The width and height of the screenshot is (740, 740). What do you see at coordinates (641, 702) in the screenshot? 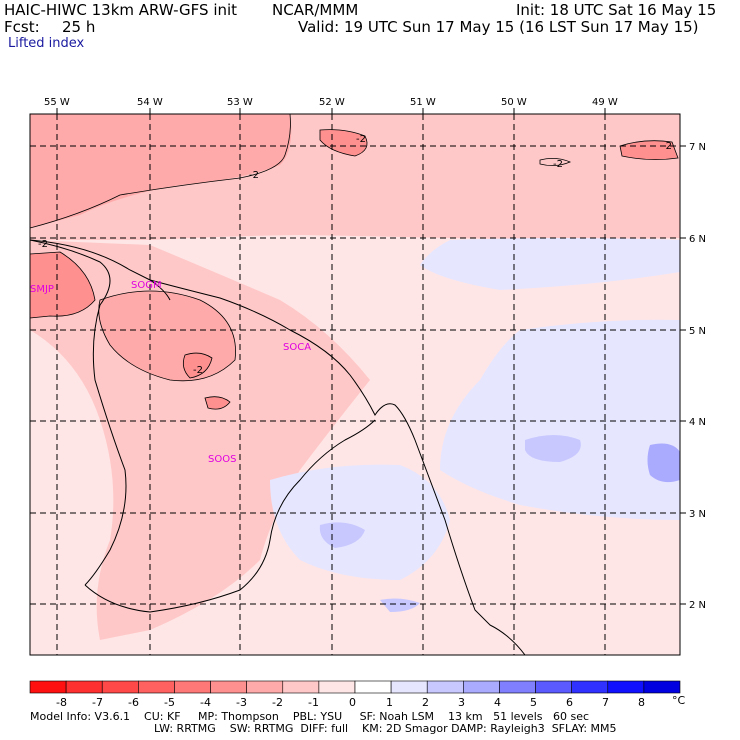
I see `colorbar-tick: 8` at bounding box center [641, 702].